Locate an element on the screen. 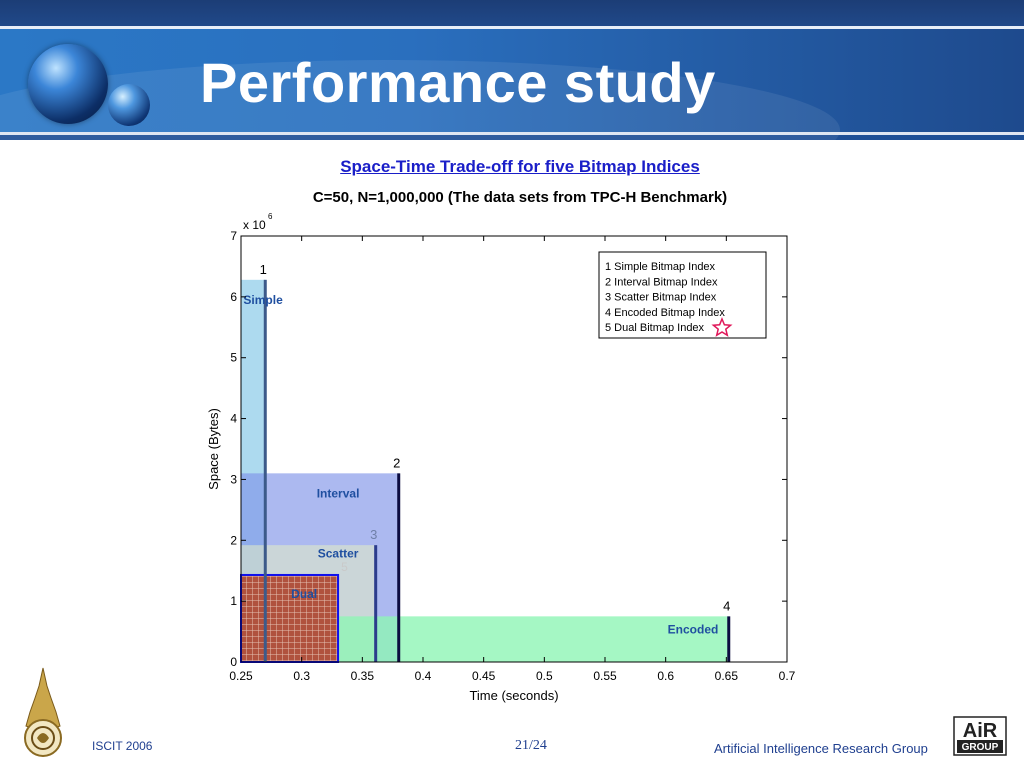 The image size is (1024, 768). series-label-encoded: Encoded is located at coordinates (693, 629).